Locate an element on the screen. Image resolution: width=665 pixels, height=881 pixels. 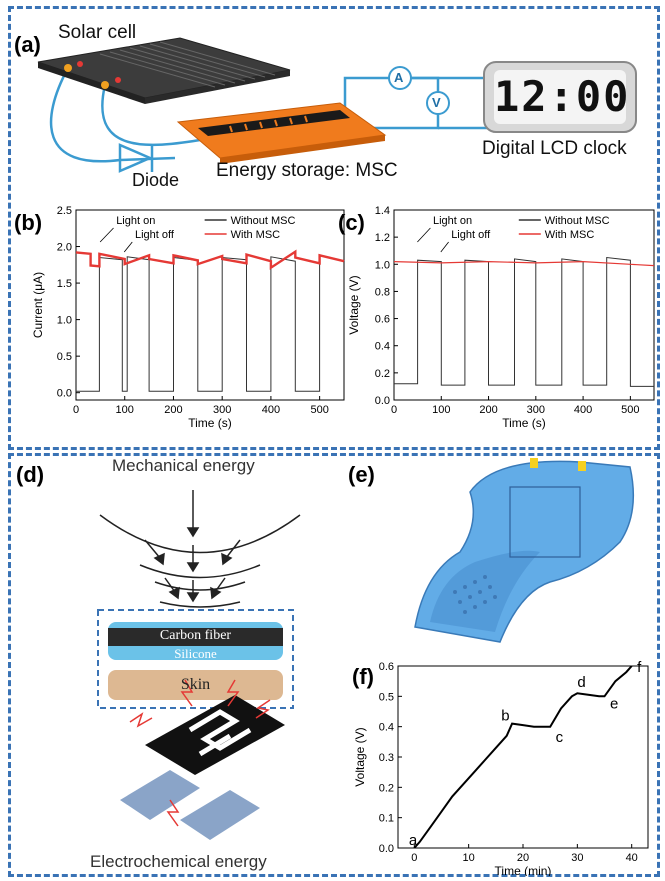
panel-d-label: (d) is located at coordinates (30, 474).